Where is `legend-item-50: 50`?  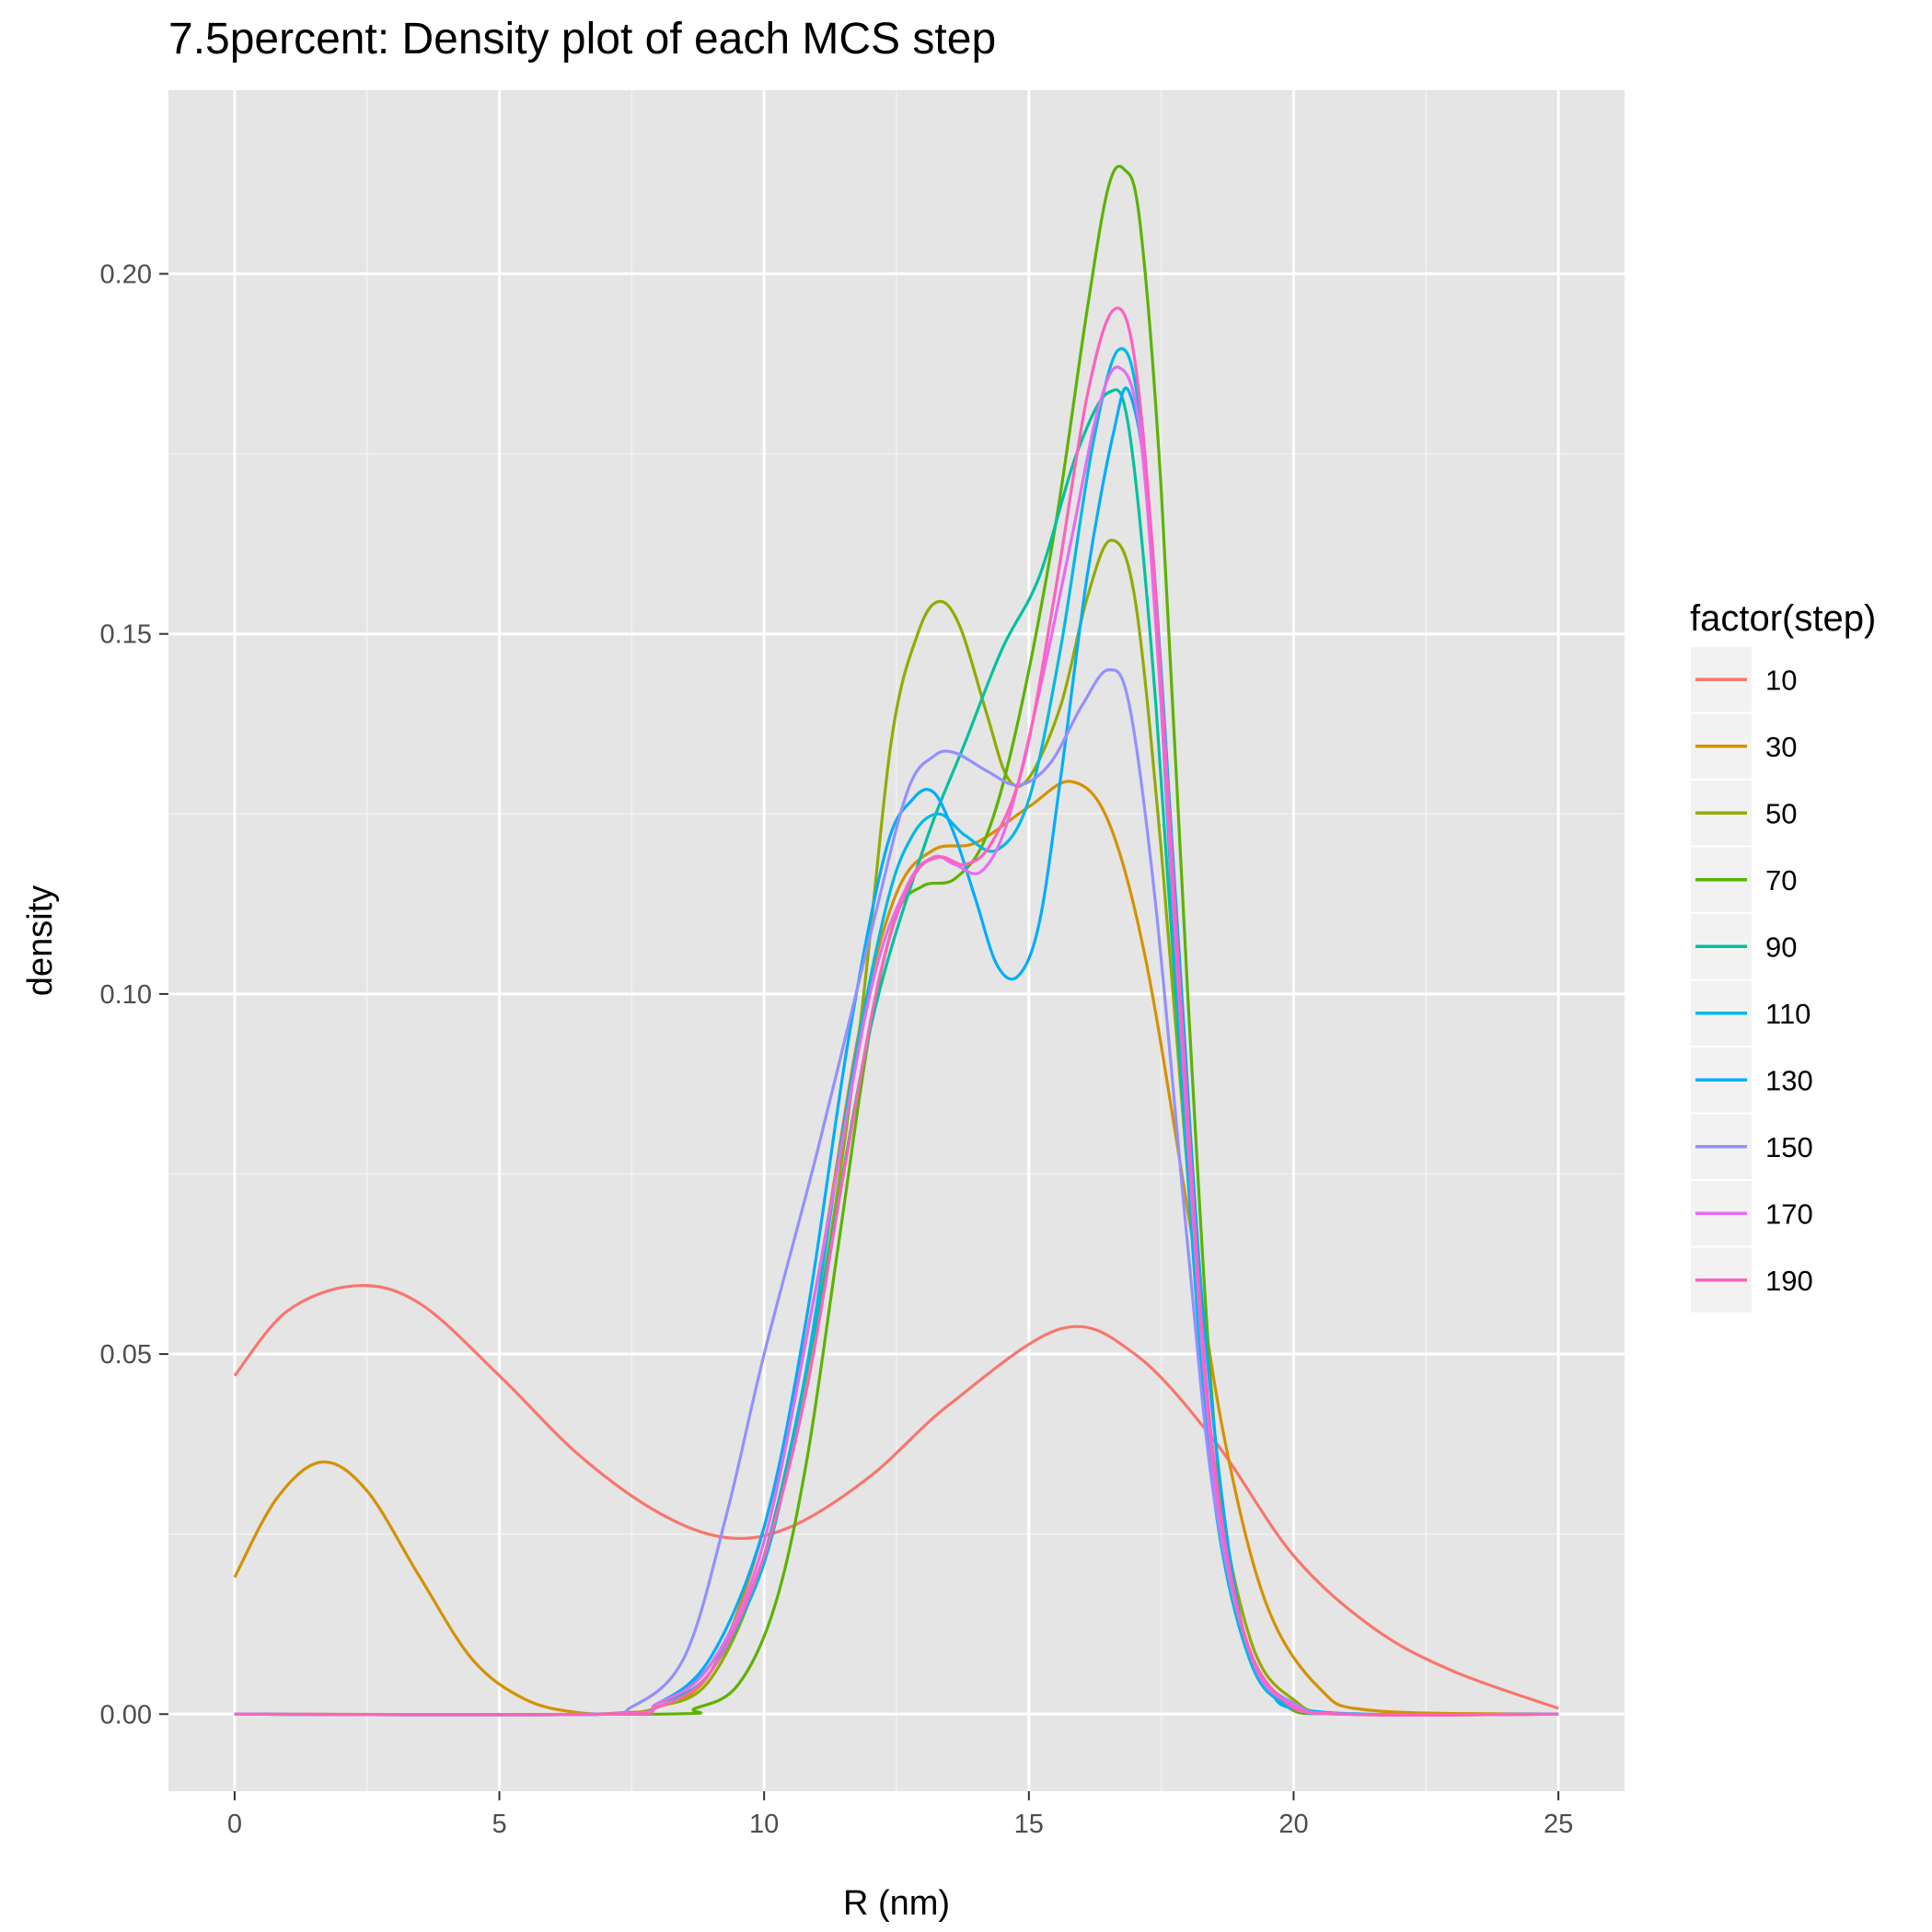 legend-item-50: 50 is located at coordinates (1743, 814).